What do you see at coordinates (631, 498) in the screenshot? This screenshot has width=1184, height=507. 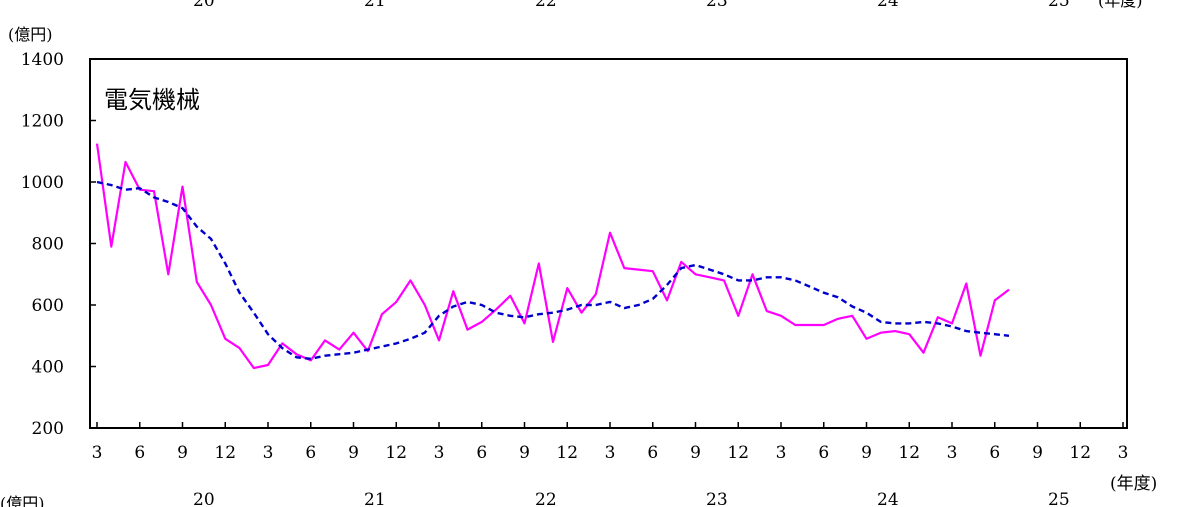 I see `fiscal-year-labels: 20 21 22 23 24 25` at bounding box center [631, 498].